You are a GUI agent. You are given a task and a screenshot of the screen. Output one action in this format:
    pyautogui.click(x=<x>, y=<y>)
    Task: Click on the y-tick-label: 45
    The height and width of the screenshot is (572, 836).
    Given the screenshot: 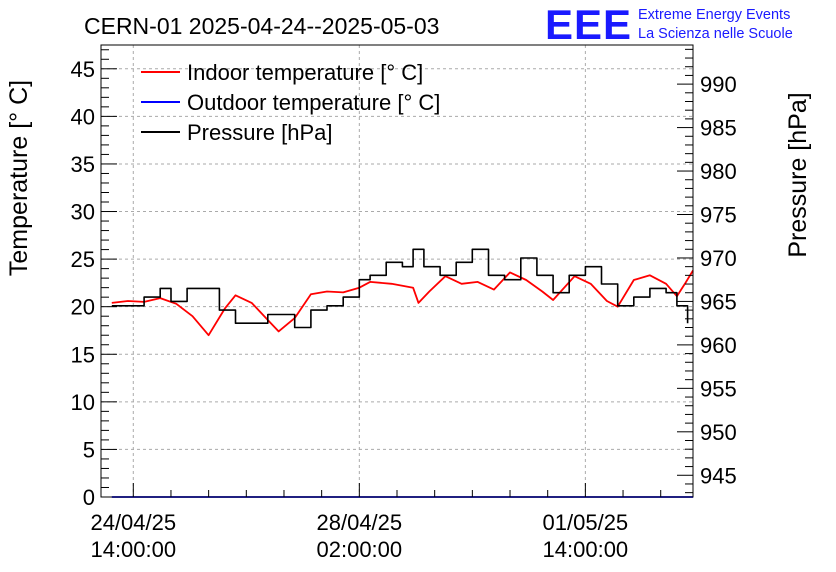 What is the action you would take?
    pyautogui.click(x=83, y=69)
    